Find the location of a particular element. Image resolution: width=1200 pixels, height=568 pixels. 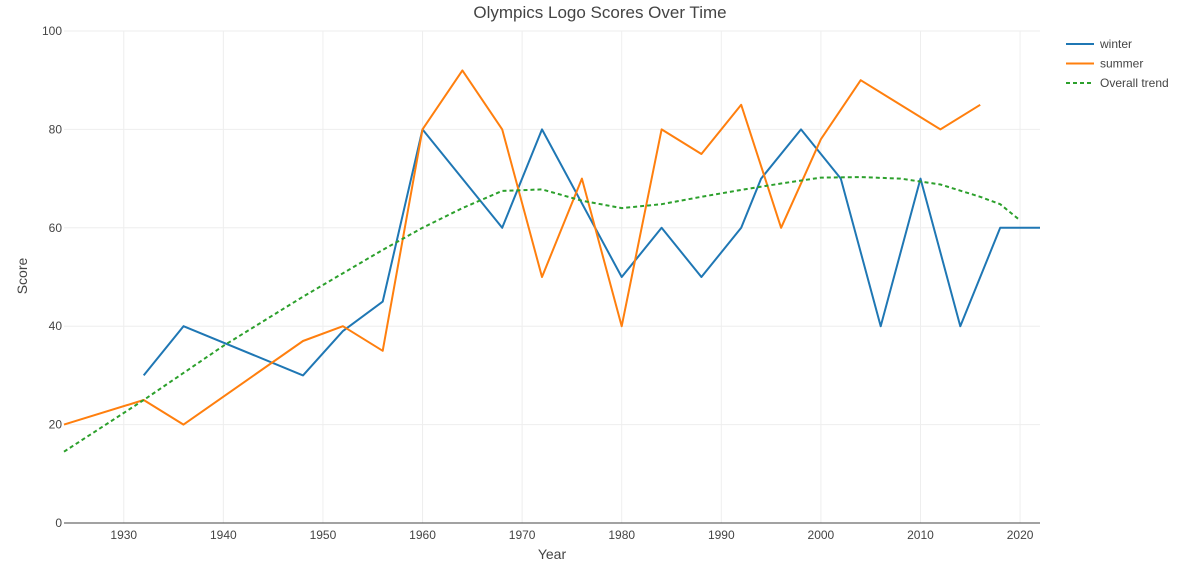

x-tick-label: 1960 is located at coordinates (422, 535).